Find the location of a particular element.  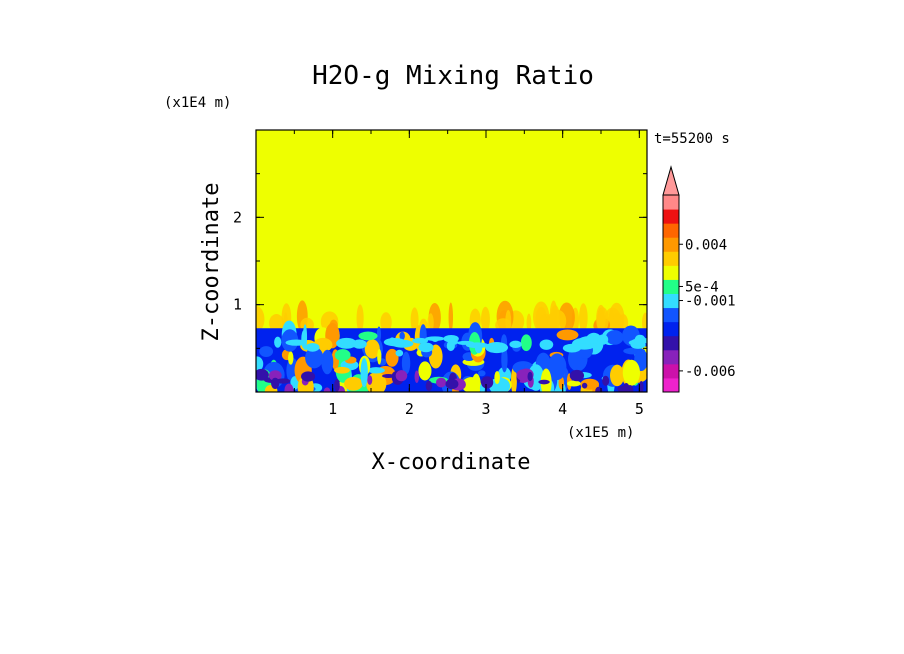

x-tick-label: 4 is located at coordinates (562, 409).